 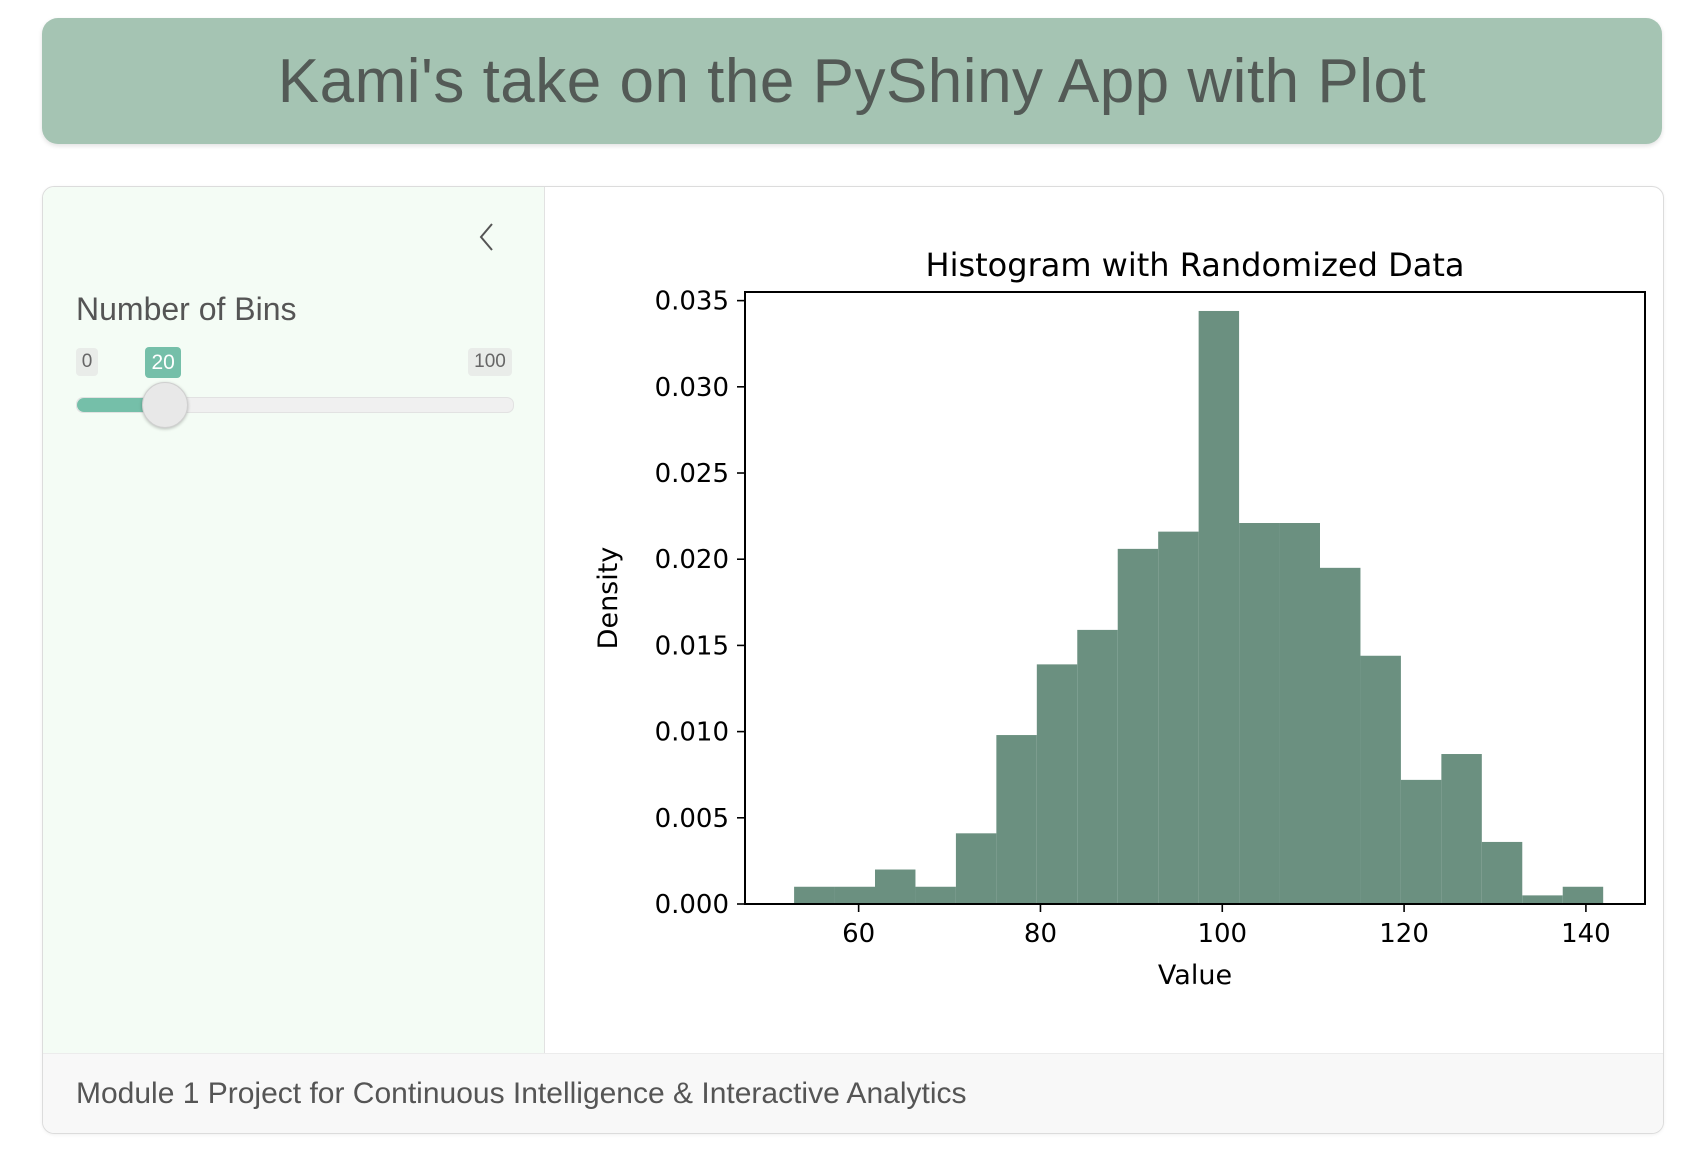 What do you see at coordinates (692, 905) in the screenshot?
I see `y-tick-label: 0.000` at bounding box center [692, 905].